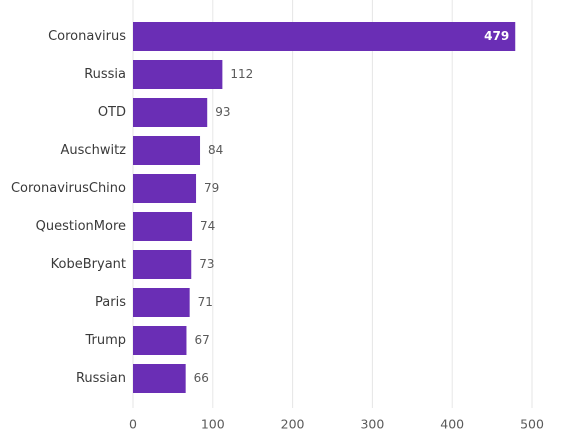  Describe the element at coordinates (201, 378) in the screenshot. I see `data-label: 66` at that location.